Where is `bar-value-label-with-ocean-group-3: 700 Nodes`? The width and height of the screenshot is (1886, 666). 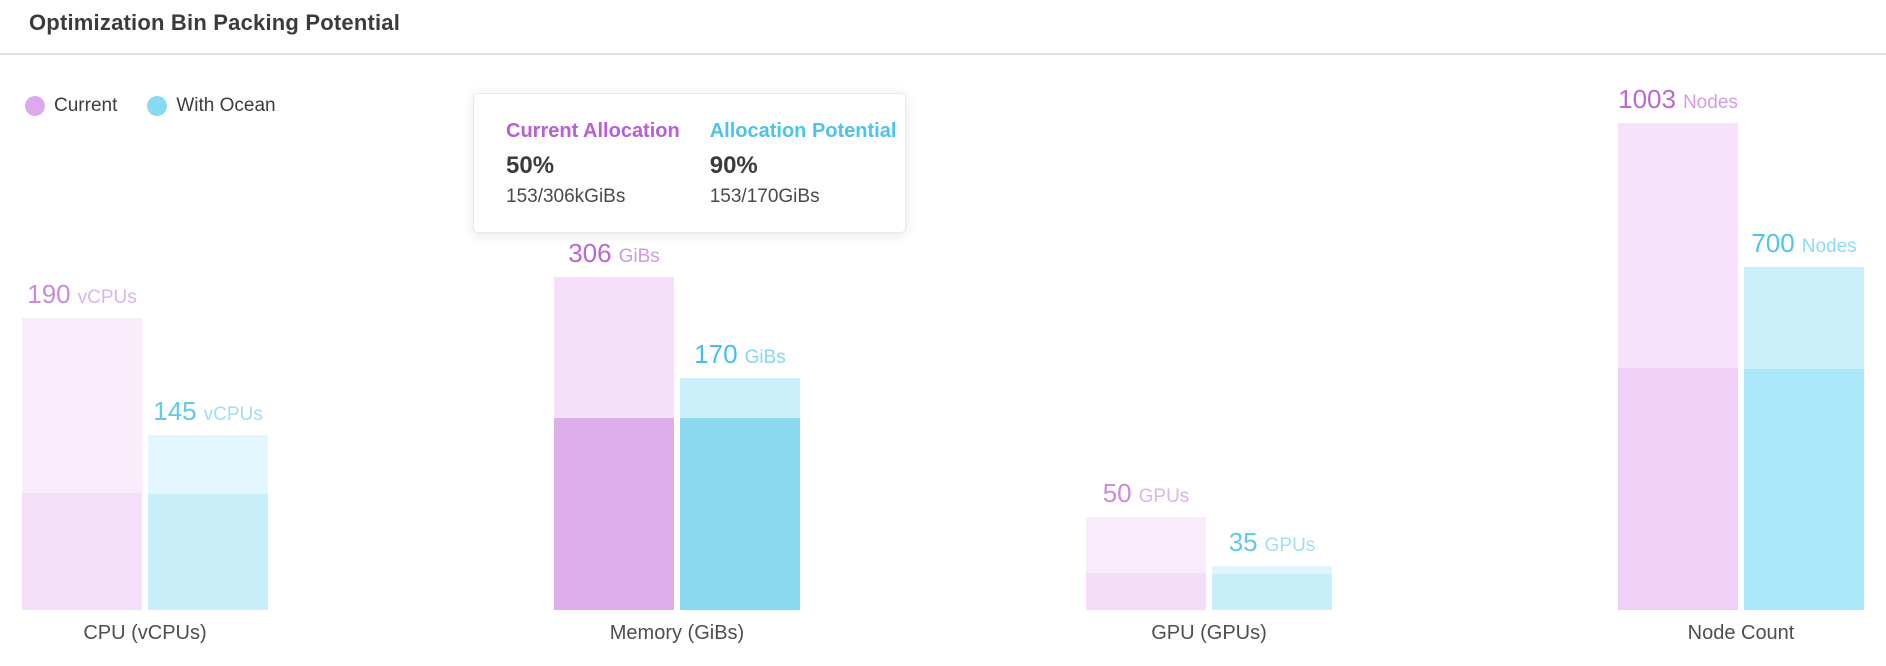
bar-value-label-with-ocean-group-3: 700 Nodes is located at coordinates (1803, 243).